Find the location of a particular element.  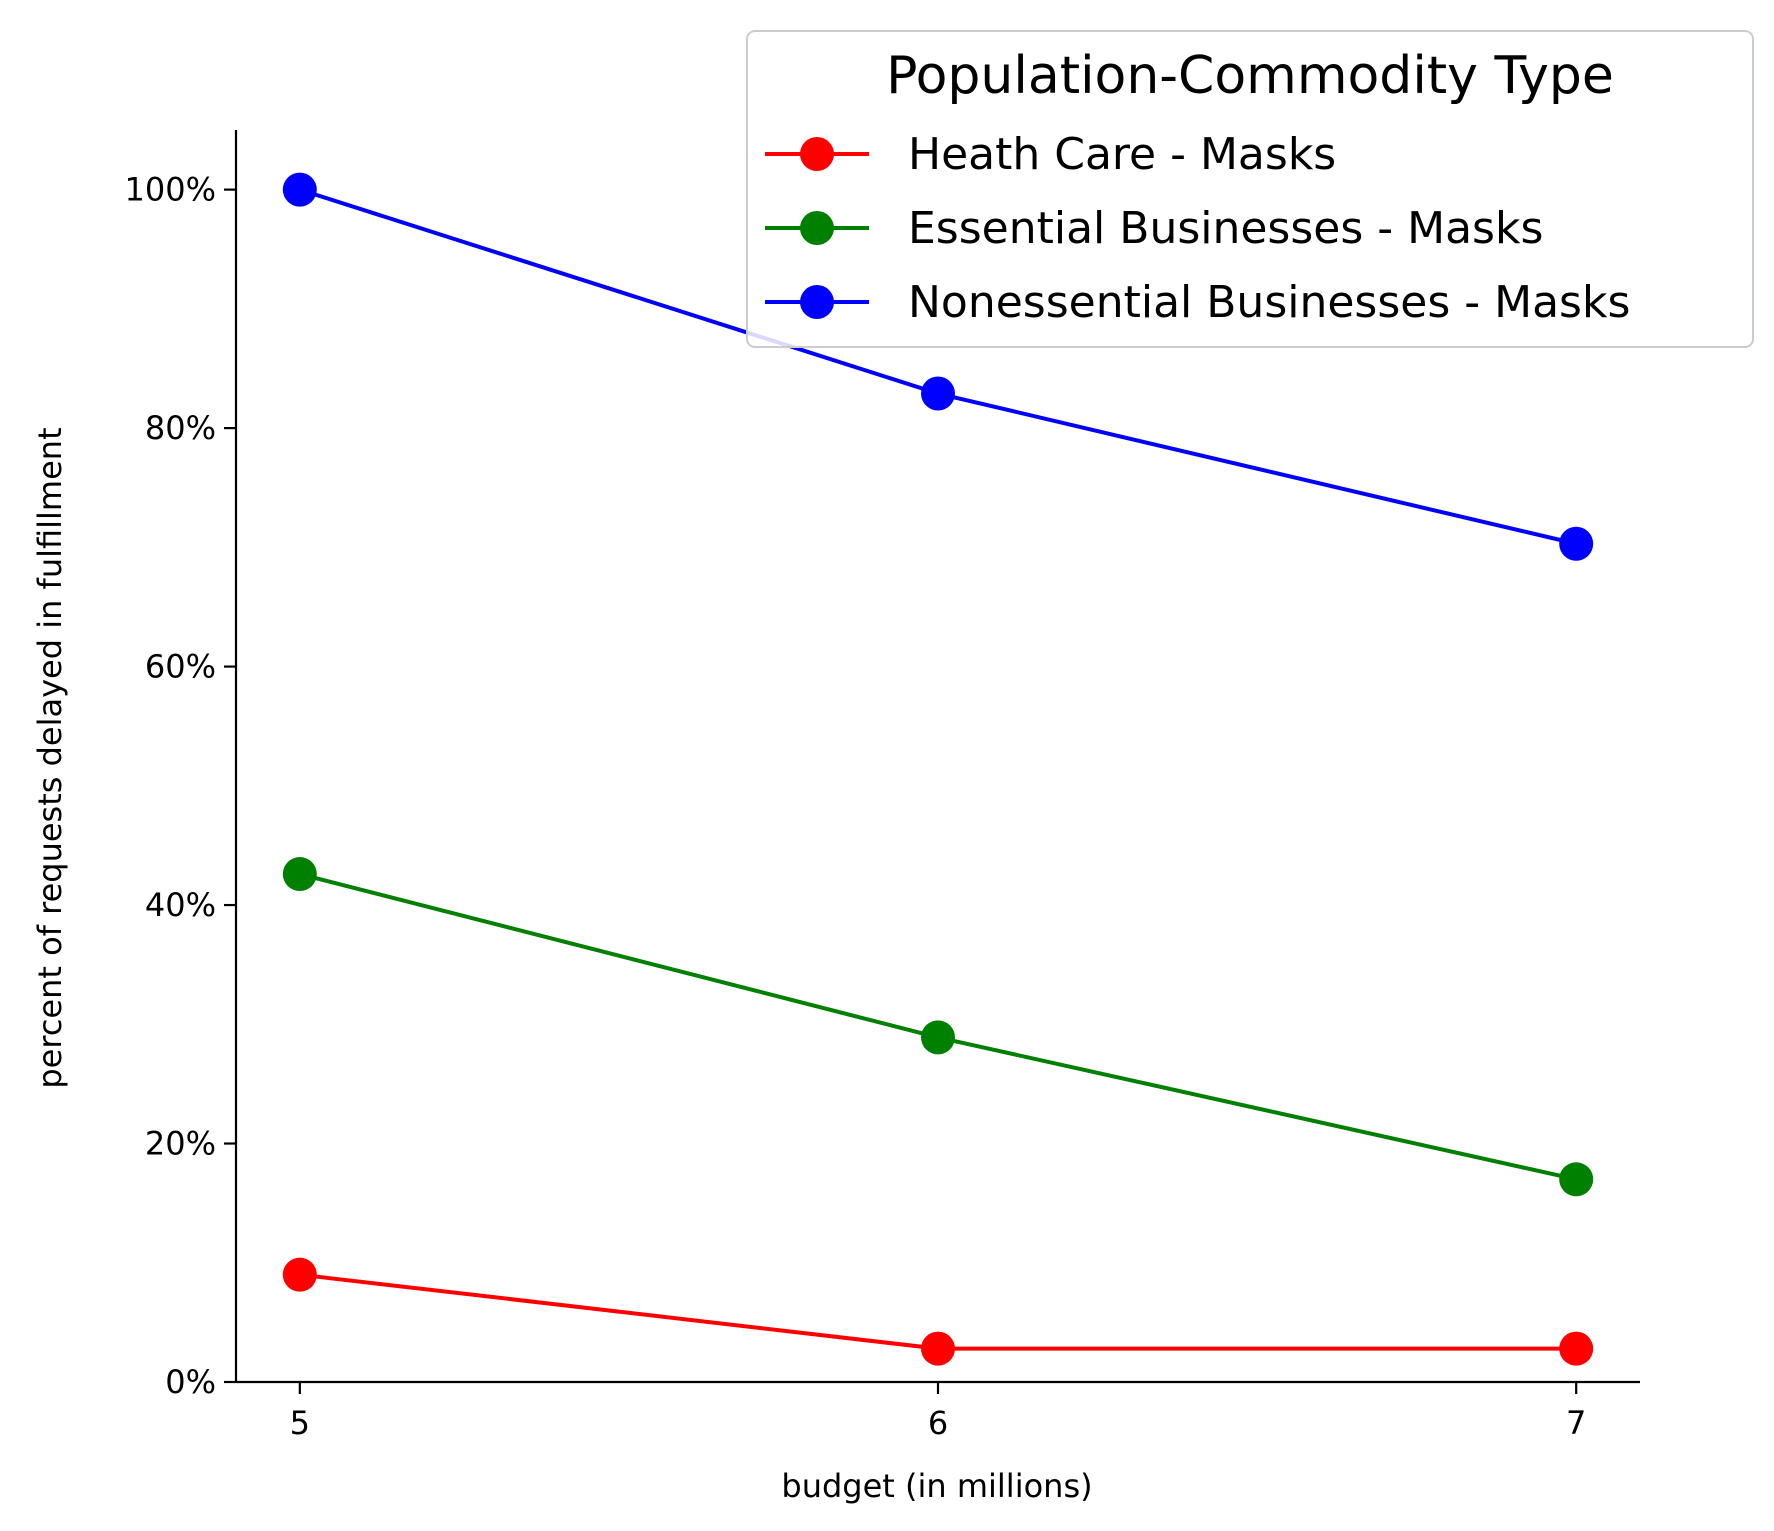

x-tick-label: 5 is located at coordinates (300, 1423).